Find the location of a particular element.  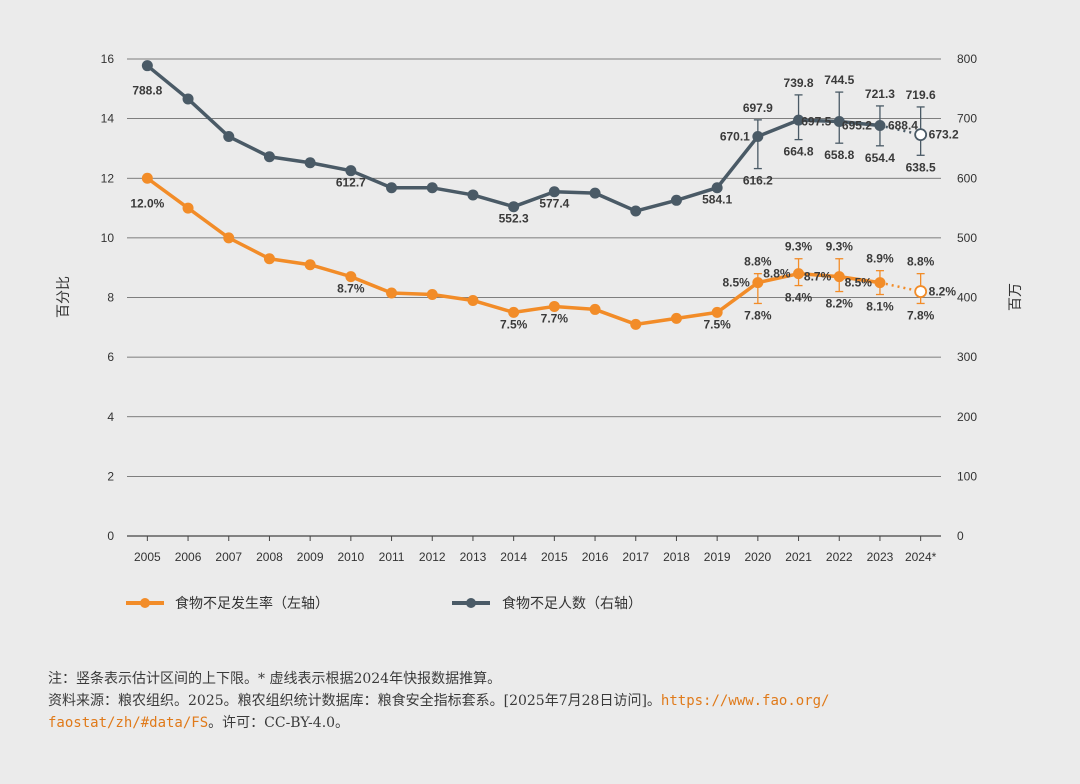

data-label: 688.4 is located at coordinates (903, 126).